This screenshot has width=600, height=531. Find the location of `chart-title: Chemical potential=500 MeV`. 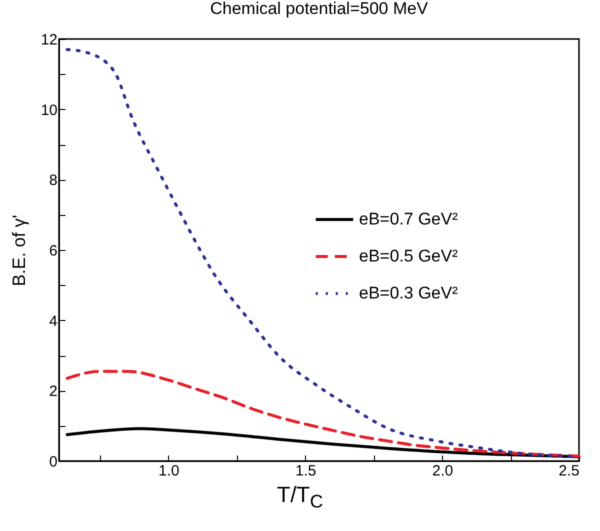

chart-title: Chemical potential=500 MeV is located at coordinates (319, 9).